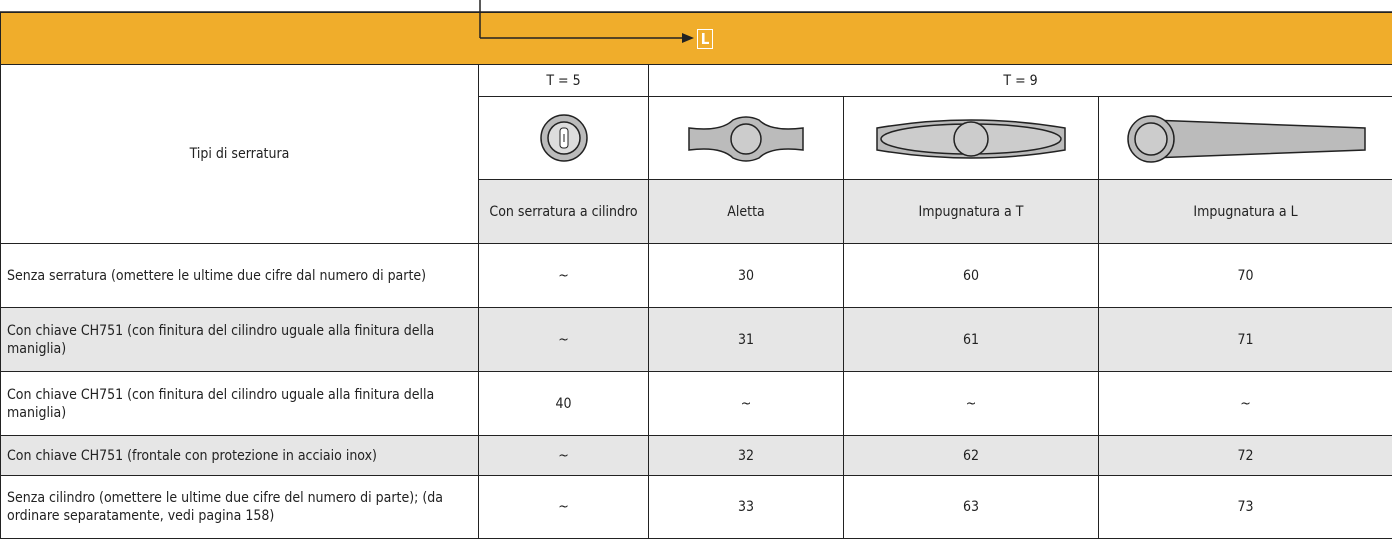 This screenshot has height=539, width=1392. Describe the element at coordinates (746, 276) in the screenshot. I see `code-cell: 30` at that location.